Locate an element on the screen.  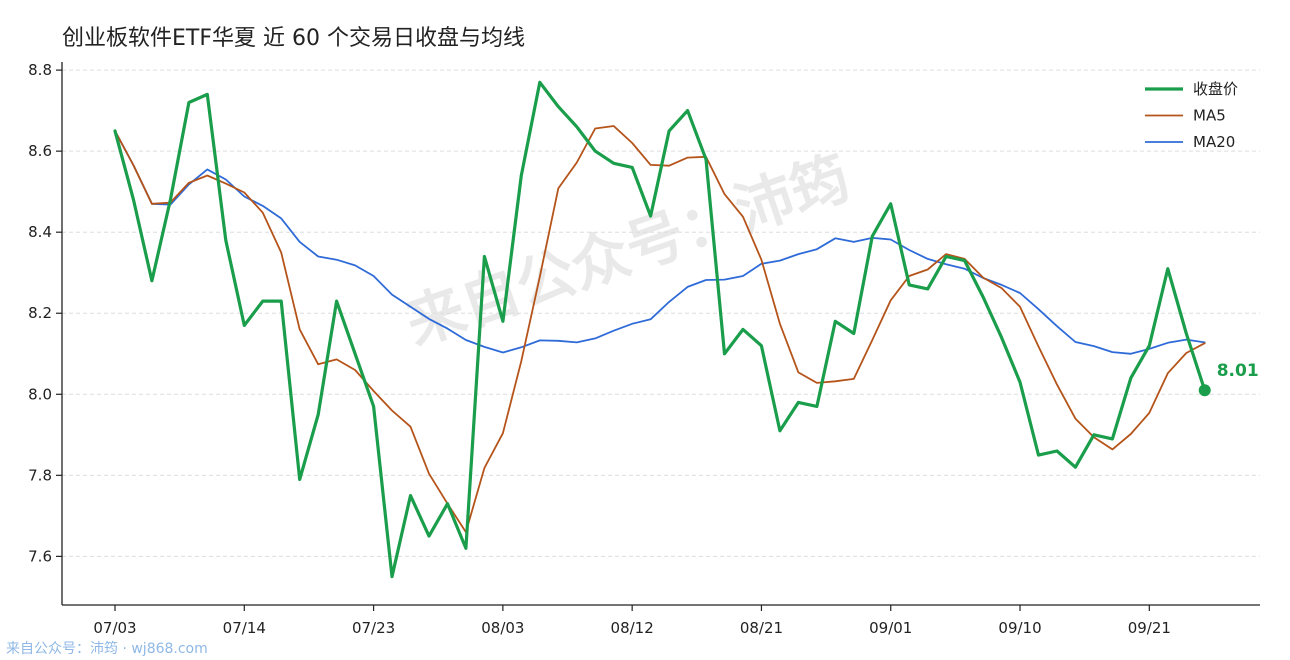
legend-label: 收盘价 is located at coordinates (1215, 89).